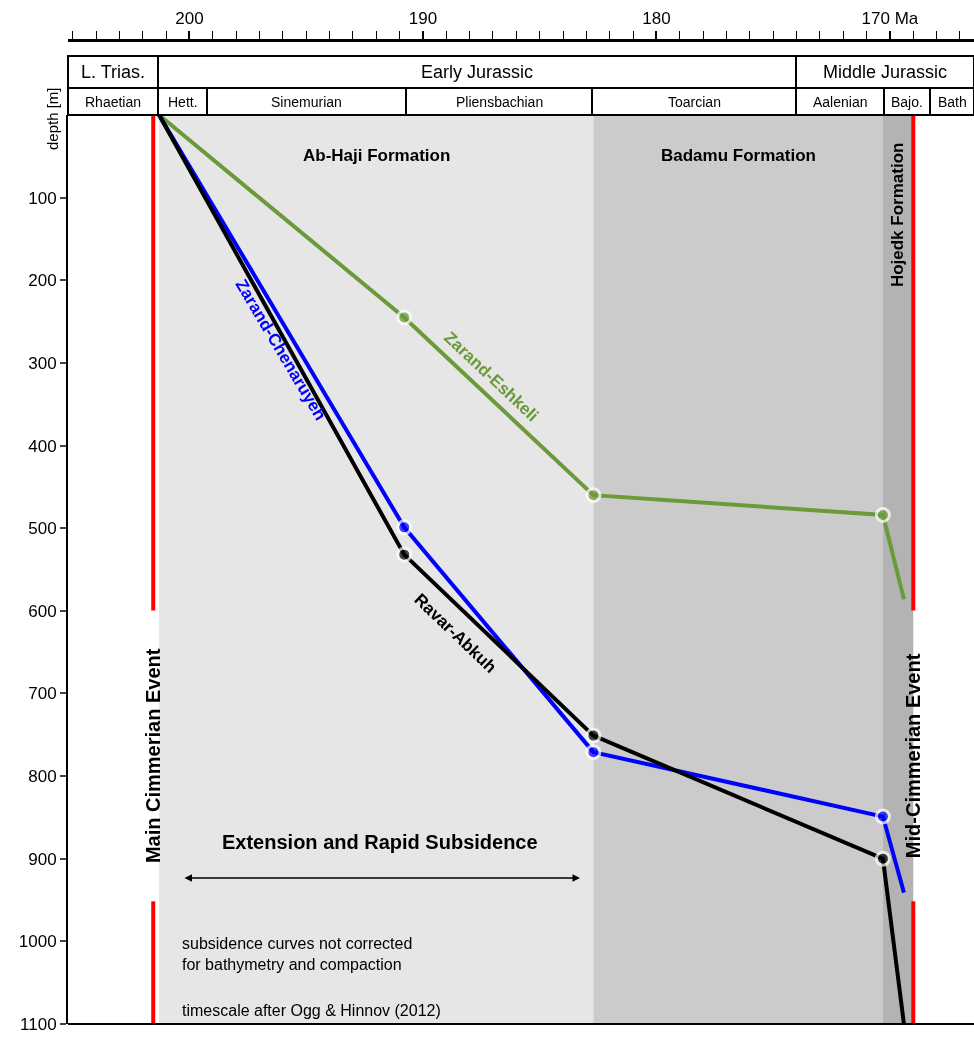 The height and width of the screenshot is (1042, 974). I want to click on x-tick-label: 190, so click(423, 19).